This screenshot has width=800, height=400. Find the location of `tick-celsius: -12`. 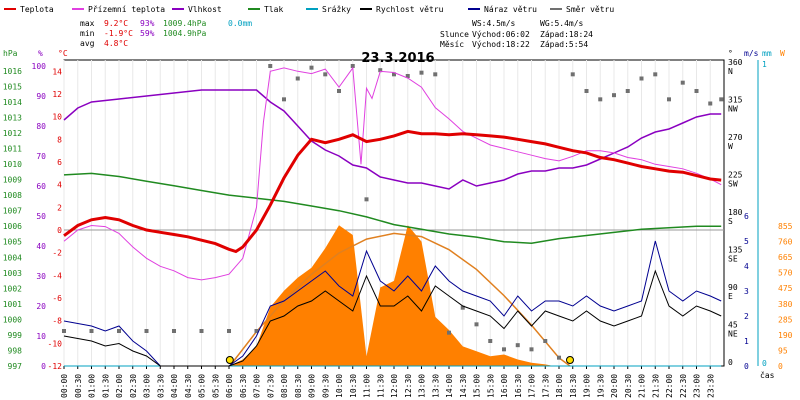

tick-celsius: -12 is located at coordinates (55, 366).